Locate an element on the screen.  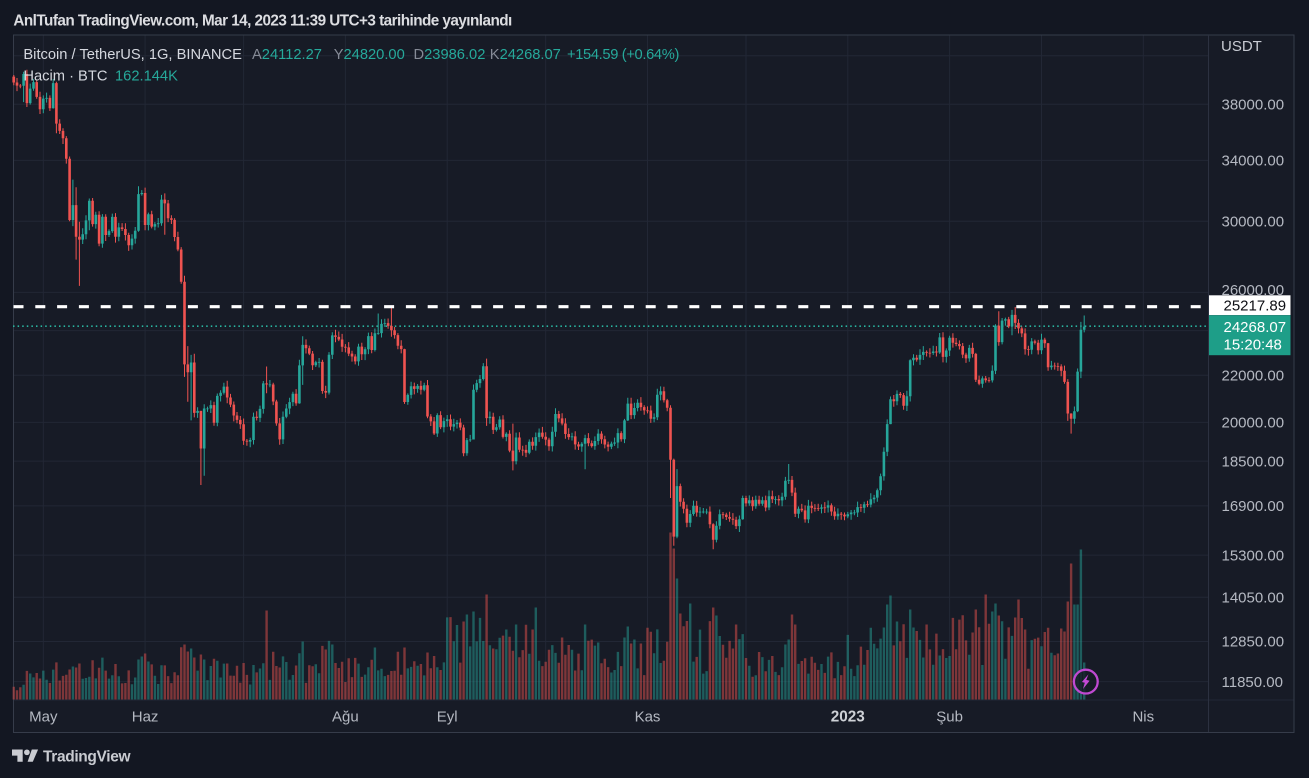
svg-text: 12850.00 is located at coordinates (1253, 642).